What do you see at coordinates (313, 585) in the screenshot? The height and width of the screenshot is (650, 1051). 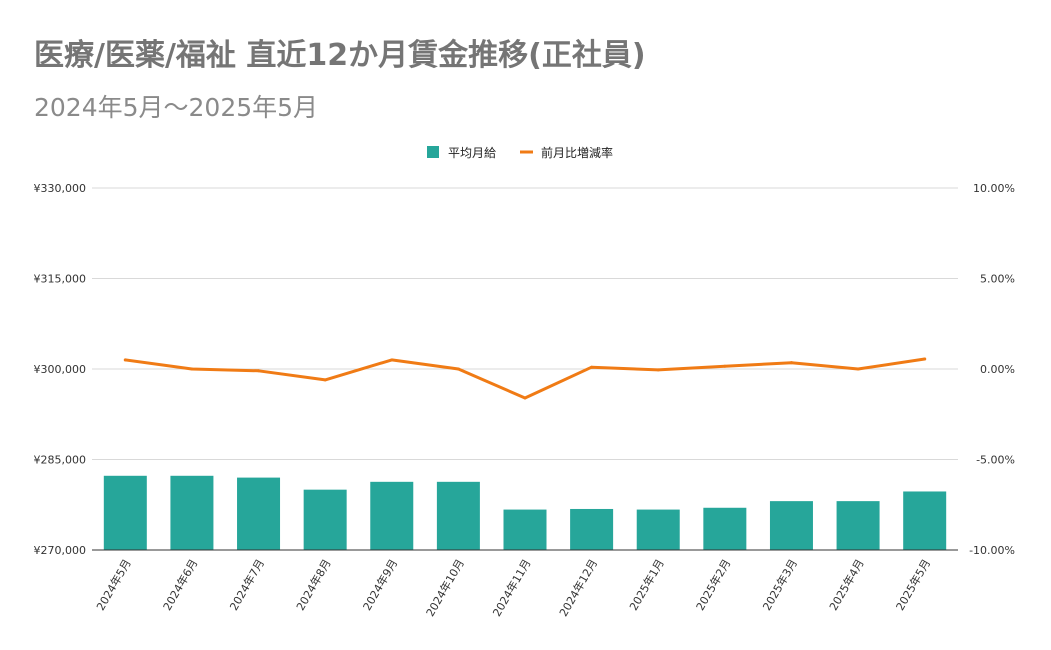 I see `x-tick-label: 2024年8月` at bounding box center [313, 585].